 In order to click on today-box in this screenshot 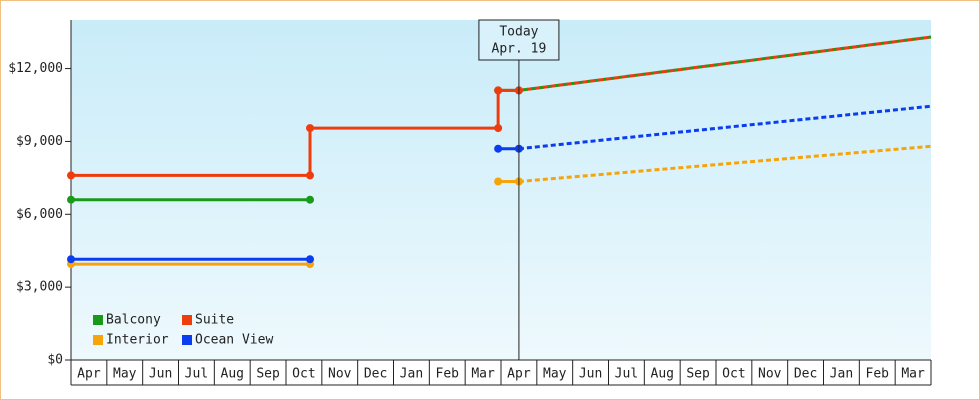, I will do `click(519, 40)`.